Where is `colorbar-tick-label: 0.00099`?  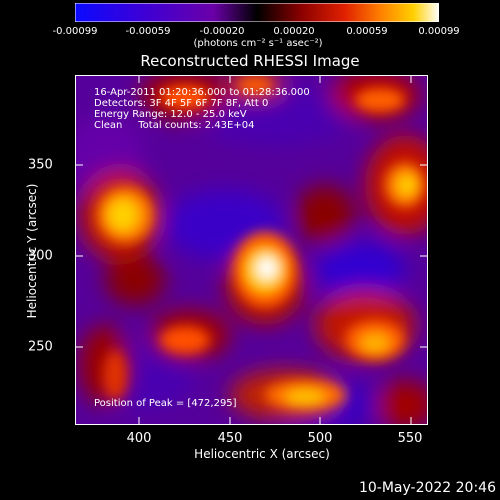
colorbar-tick-label: 0.00099 is located at coordinates (439, 31).